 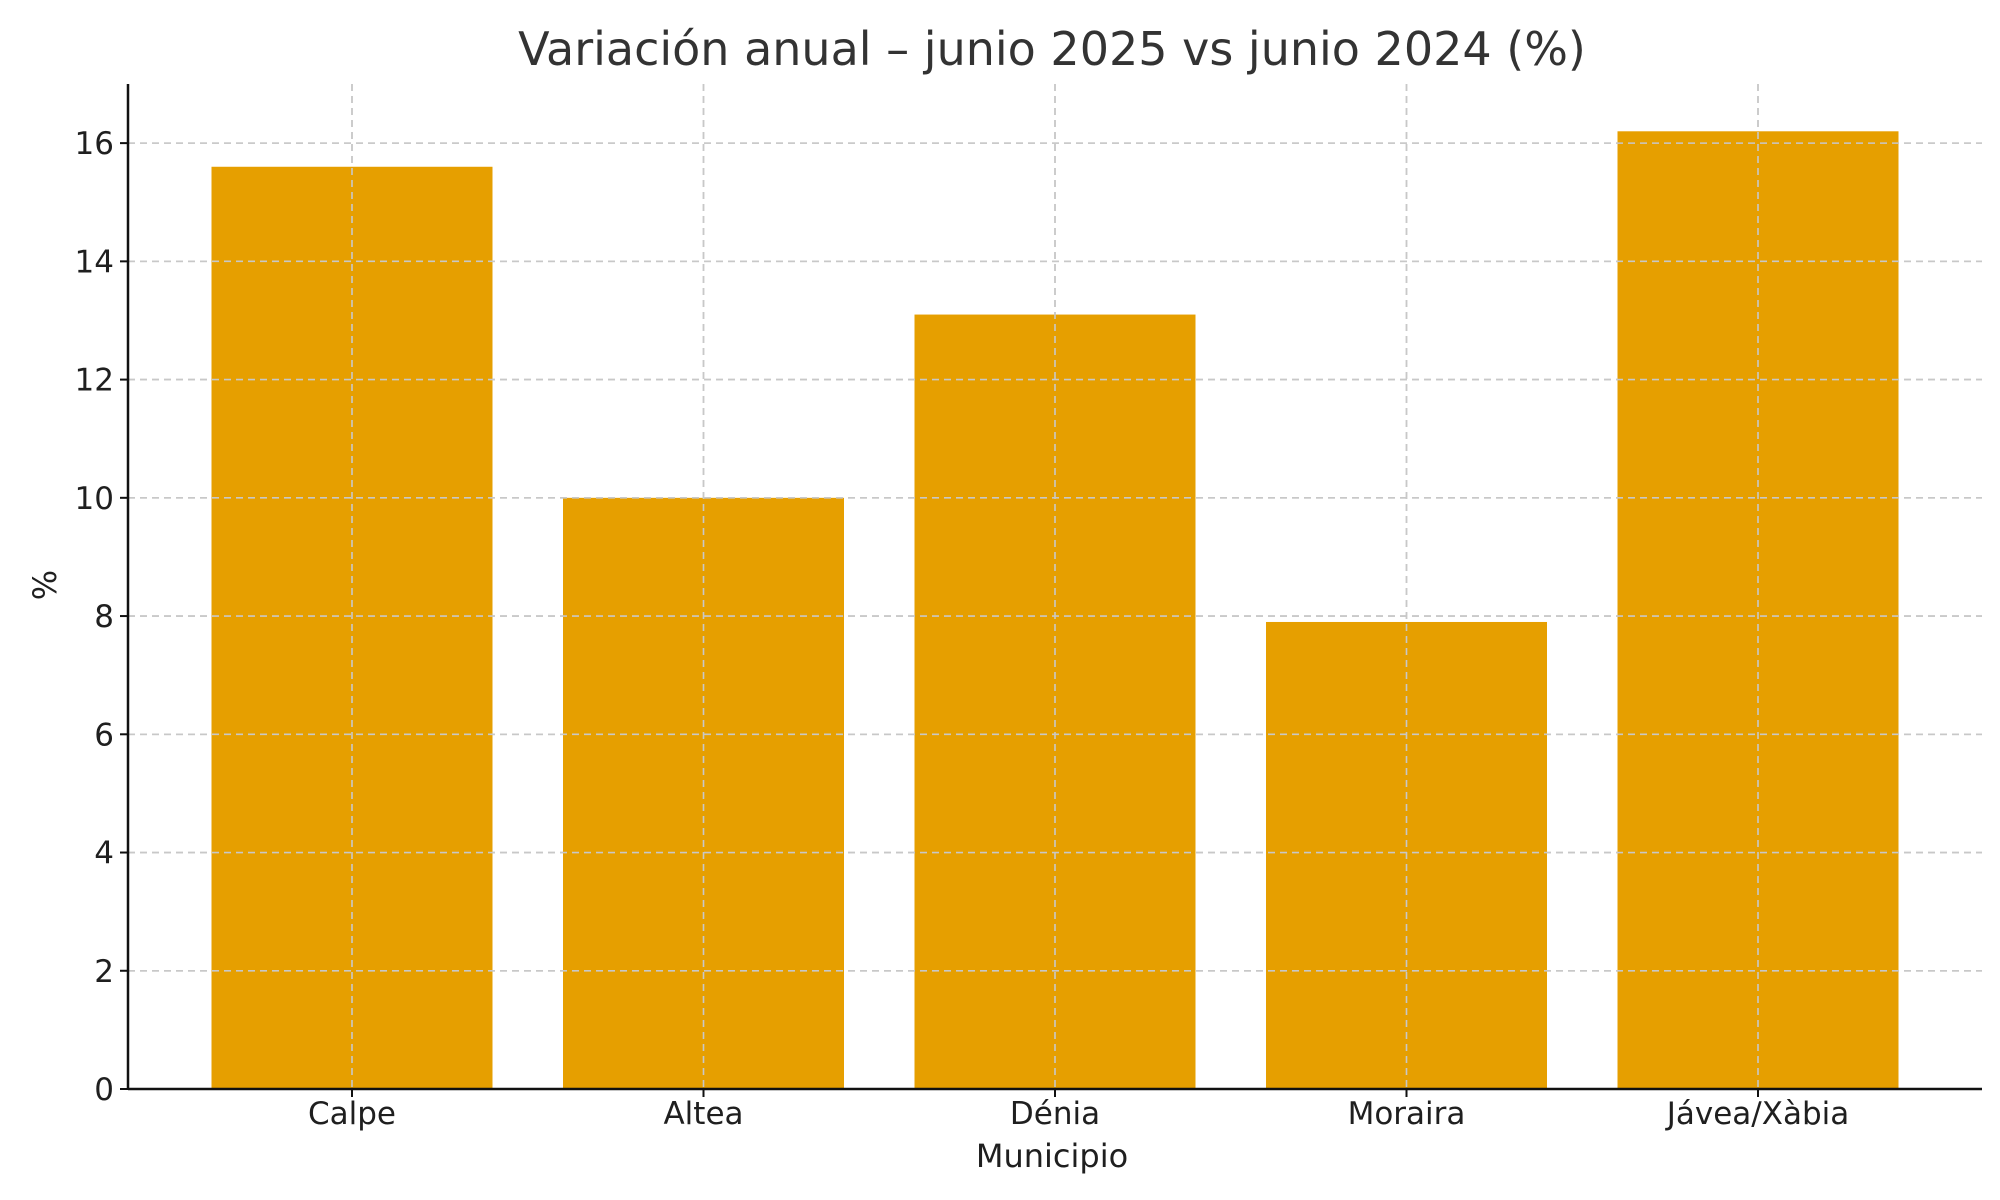 I want to click on x-tick-label: Moraira, so click(x=1407, y=1114).